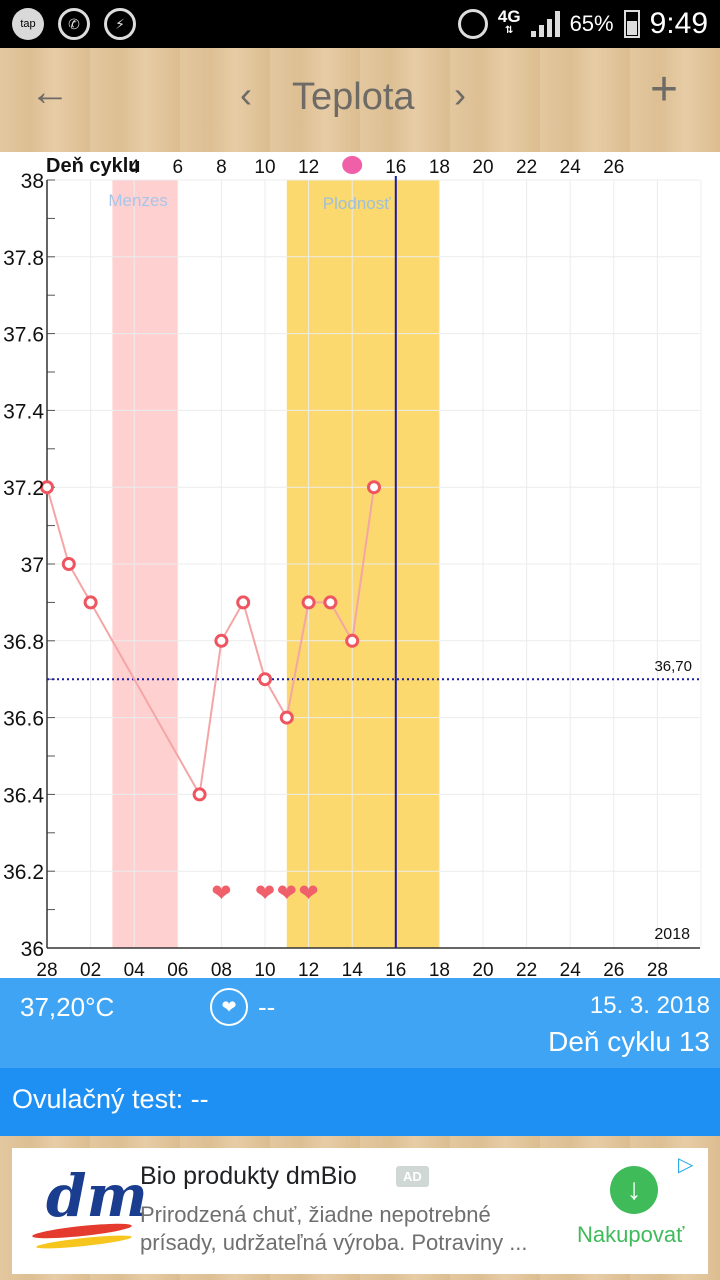  What do you see at coordinates (90, 969) in the screenshot?
I see `bottom-axis-tick-label: 02` at bounding box center [90, 969].